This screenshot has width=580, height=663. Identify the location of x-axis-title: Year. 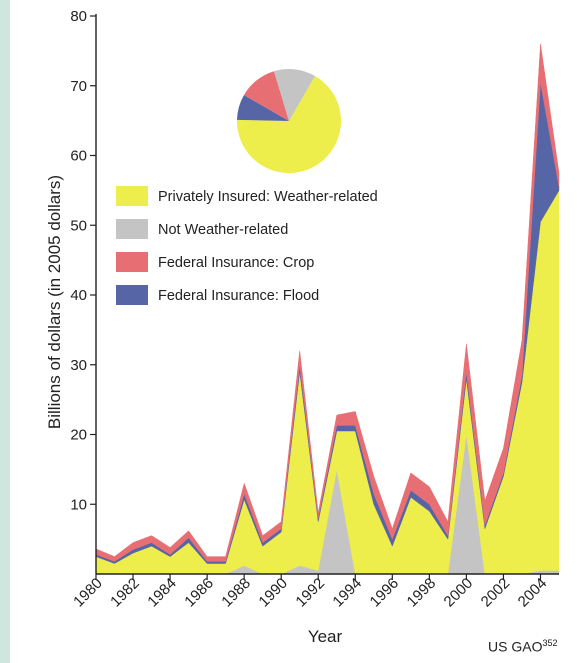
(325, 636).